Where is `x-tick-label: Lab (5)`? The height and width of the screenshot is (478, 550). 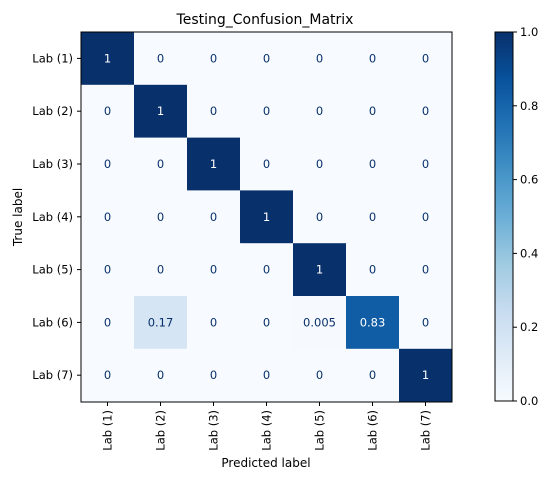
x-tick-label: Lab (5) is located at coordinates (320, 430).